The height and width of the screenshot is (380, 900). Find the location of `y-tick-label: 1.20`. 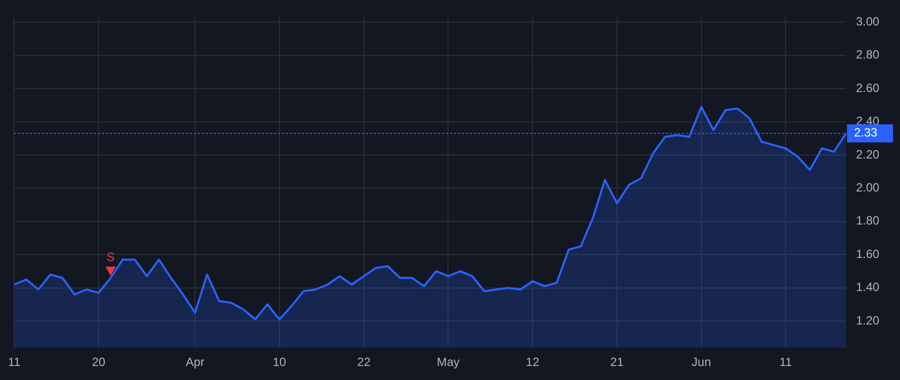

y-tick-label: 1.20 is located at coordinates (868, 320).